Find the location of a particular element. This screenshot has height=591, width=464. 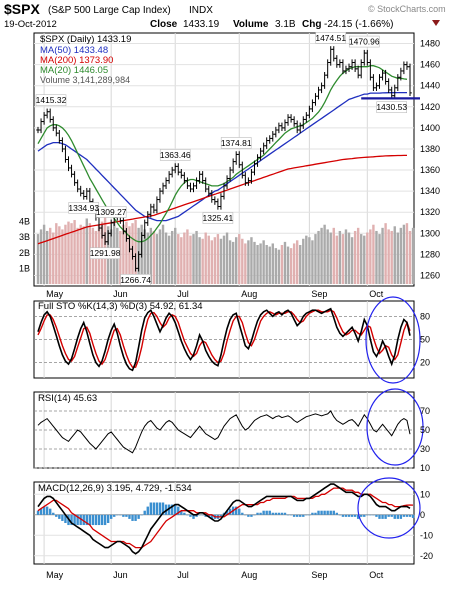

month-label-top: May is located at coordinates (55, 294).